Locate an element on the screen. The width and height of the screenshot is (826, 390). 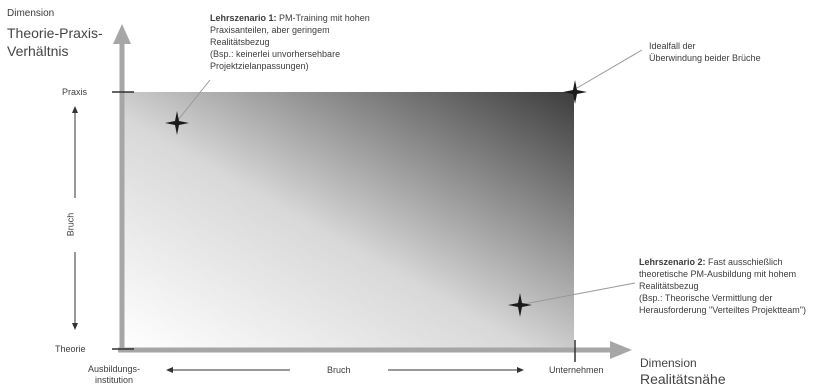
x-dimension-label: Dimension is located at coordinates (668, 363).